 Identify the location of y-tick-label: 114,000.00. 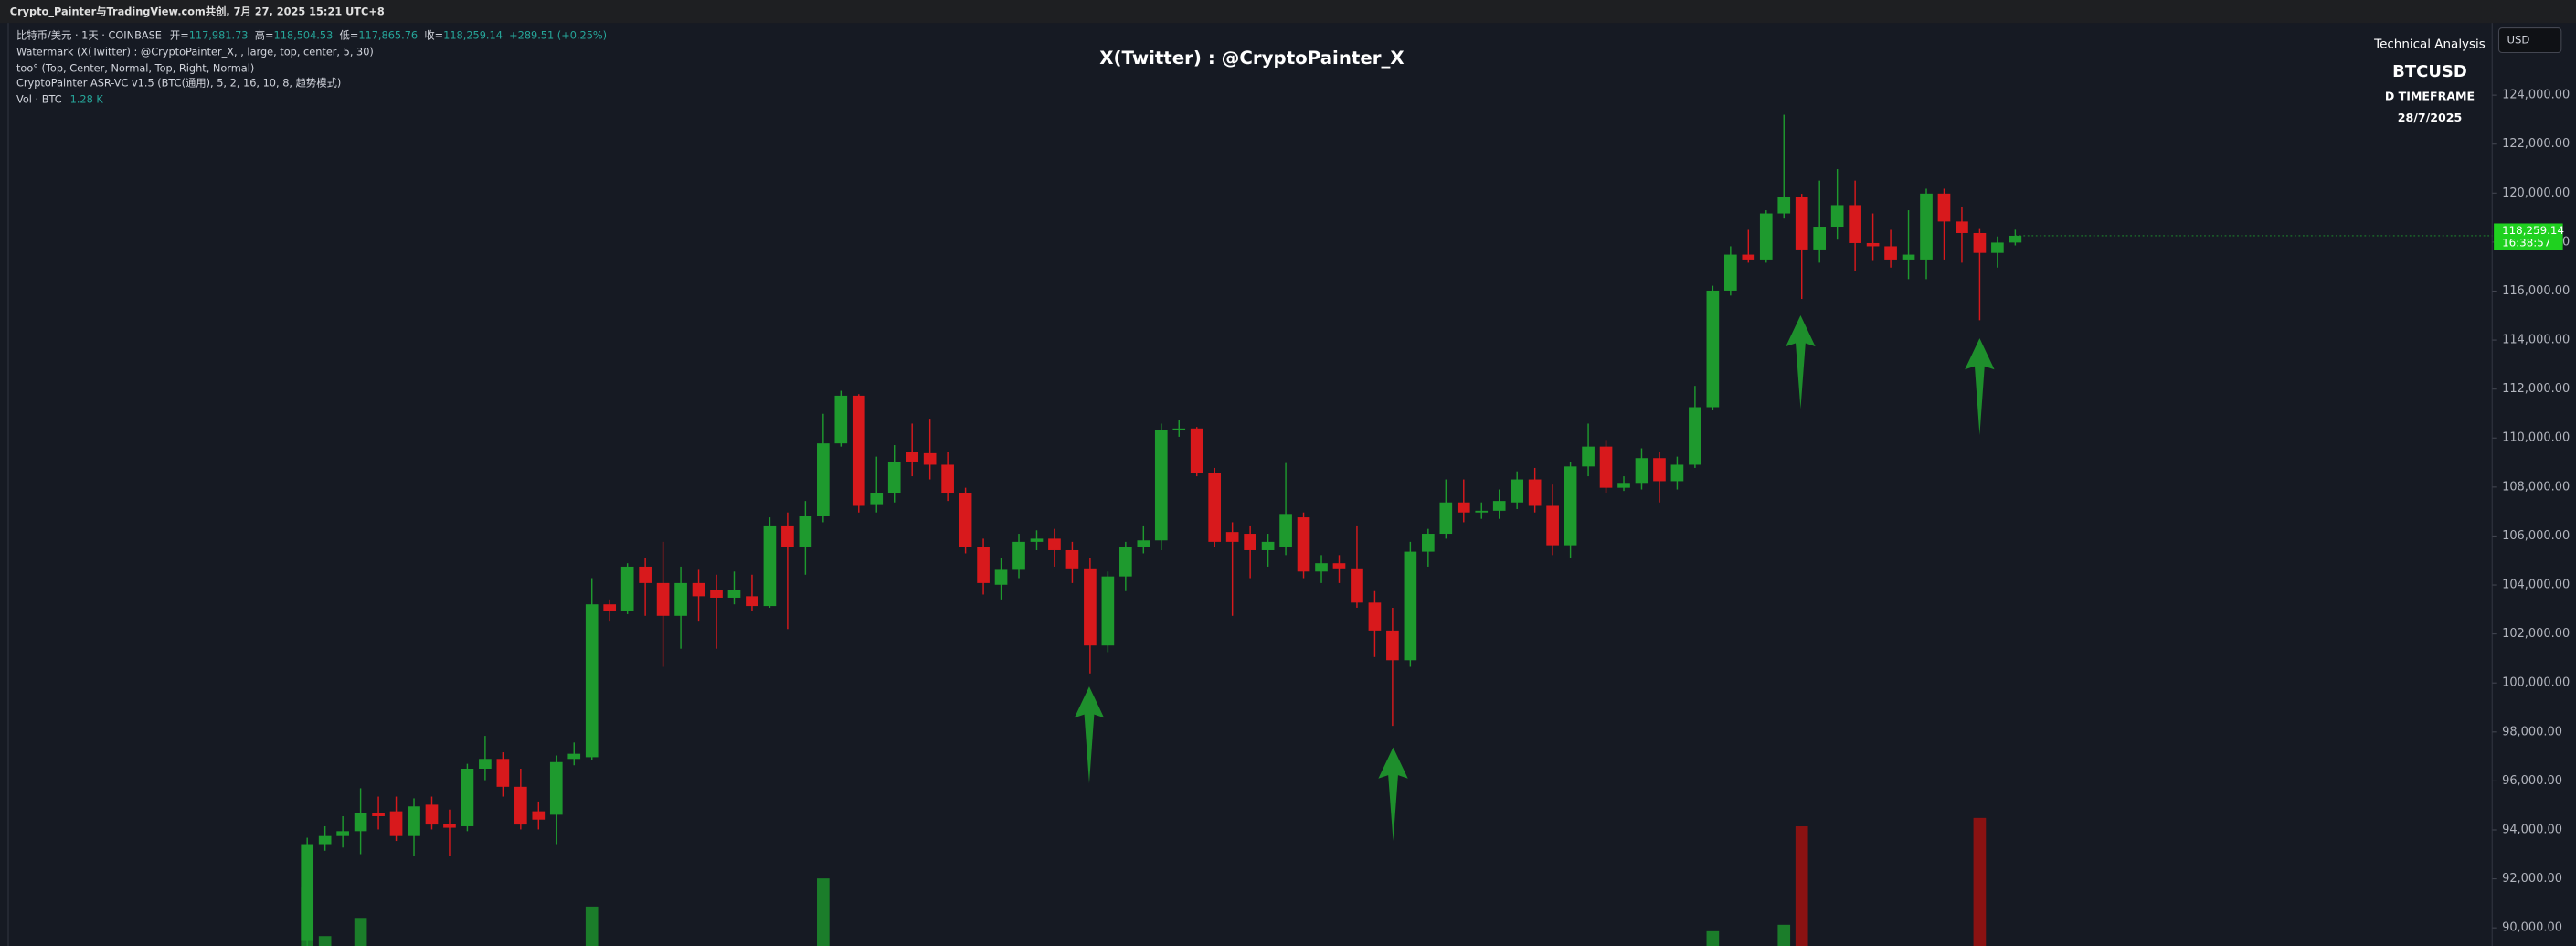
(2536, 341).